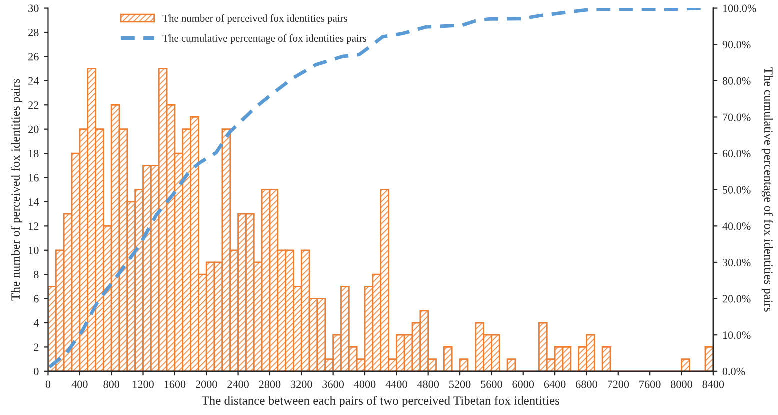 Image resolution: width=778 pixels, height=415 pixels. Describe the element at coordinates (736, 226) in the screenshot. I see `y2-tick-label: 40.0%` at that location.